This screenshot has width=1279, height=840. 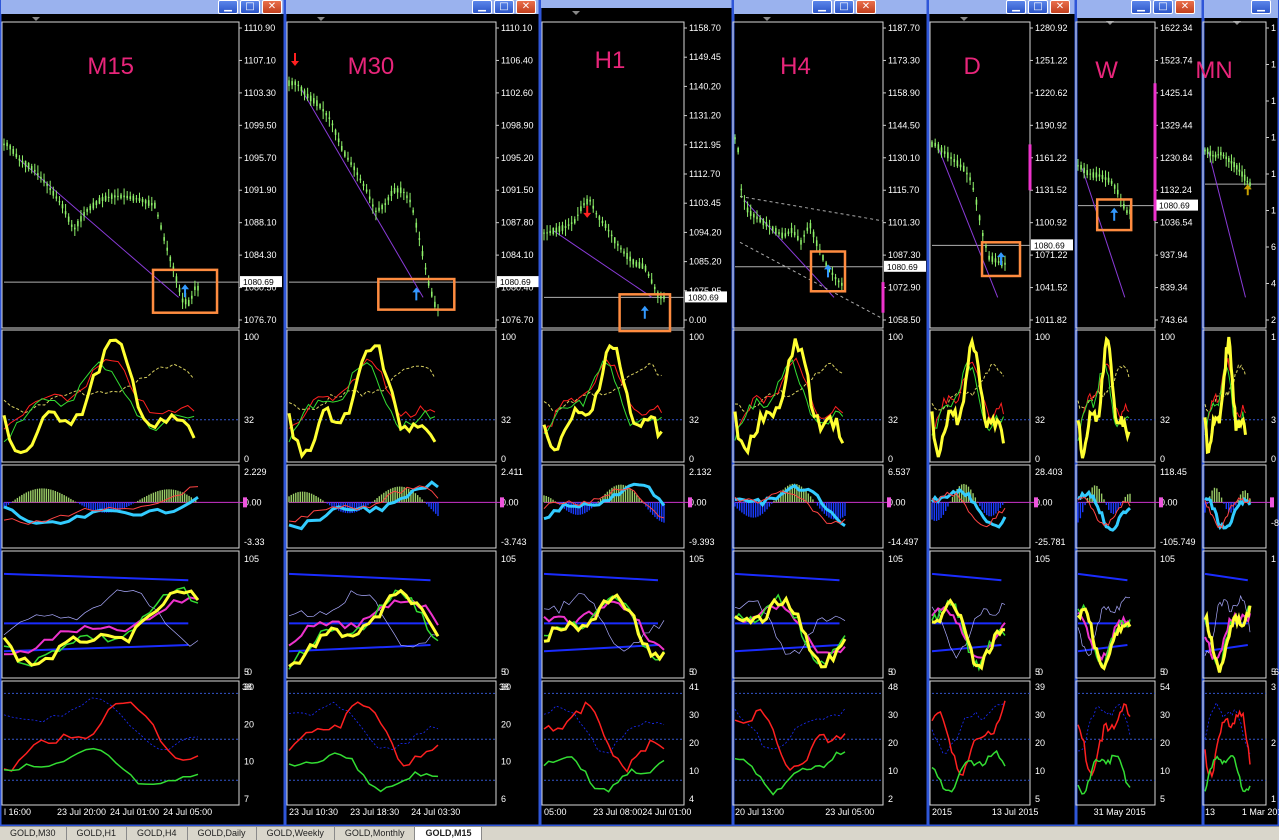 I want to click on tab-gold-daily: GOLD,Daily, so click(x=222, y=833).